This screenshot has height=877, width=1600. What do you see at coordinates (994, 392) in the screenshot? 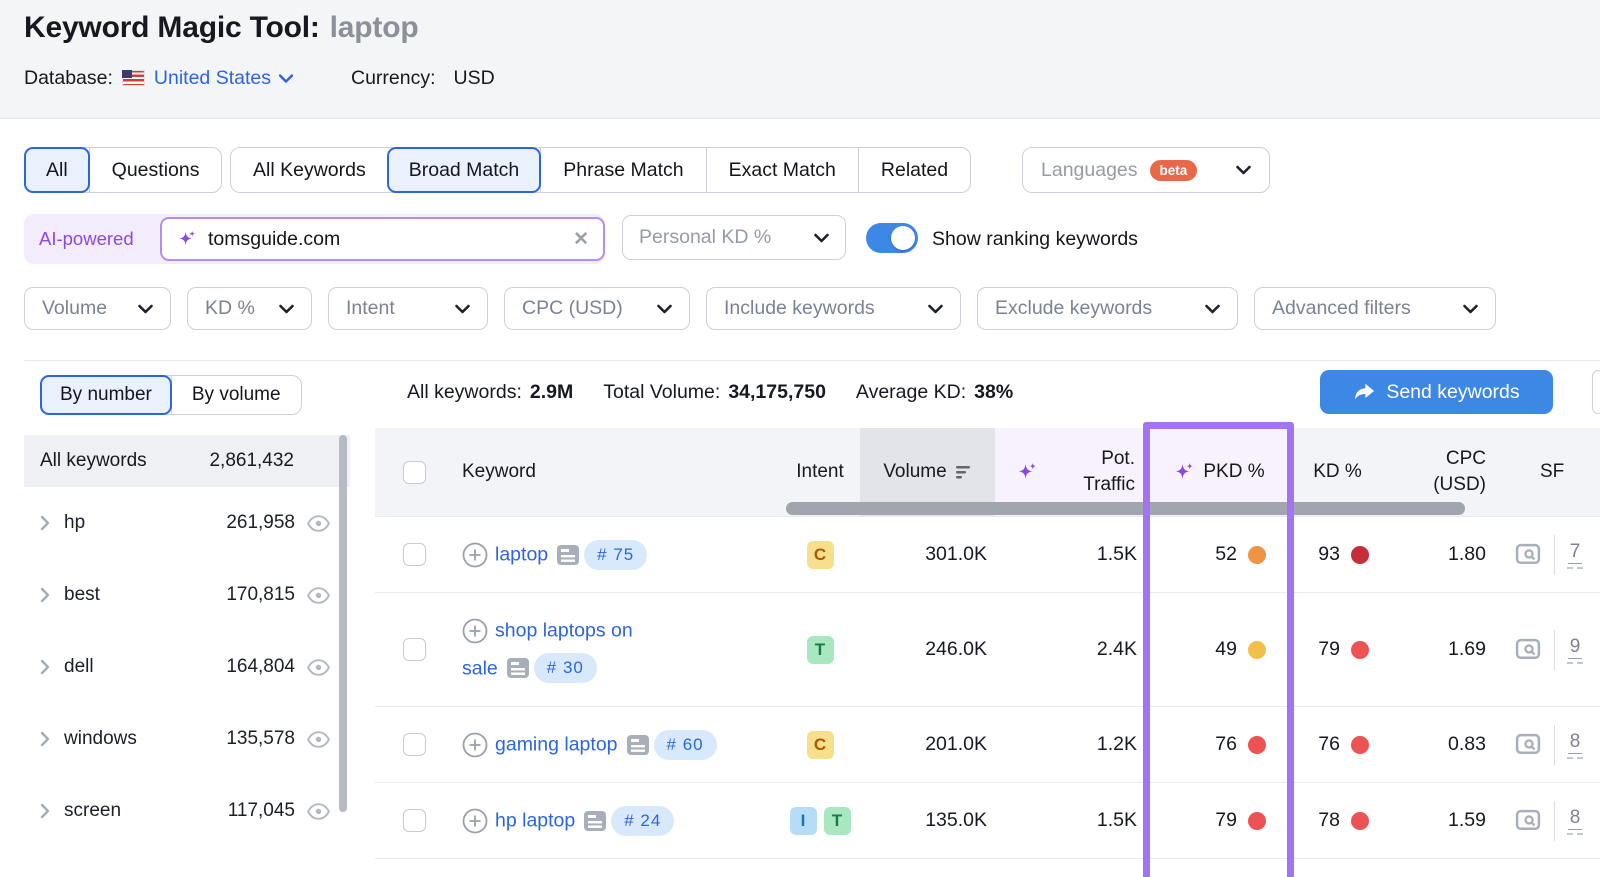
I see `stat-average-kd-value: 38%` at bounding box center [994, 392].